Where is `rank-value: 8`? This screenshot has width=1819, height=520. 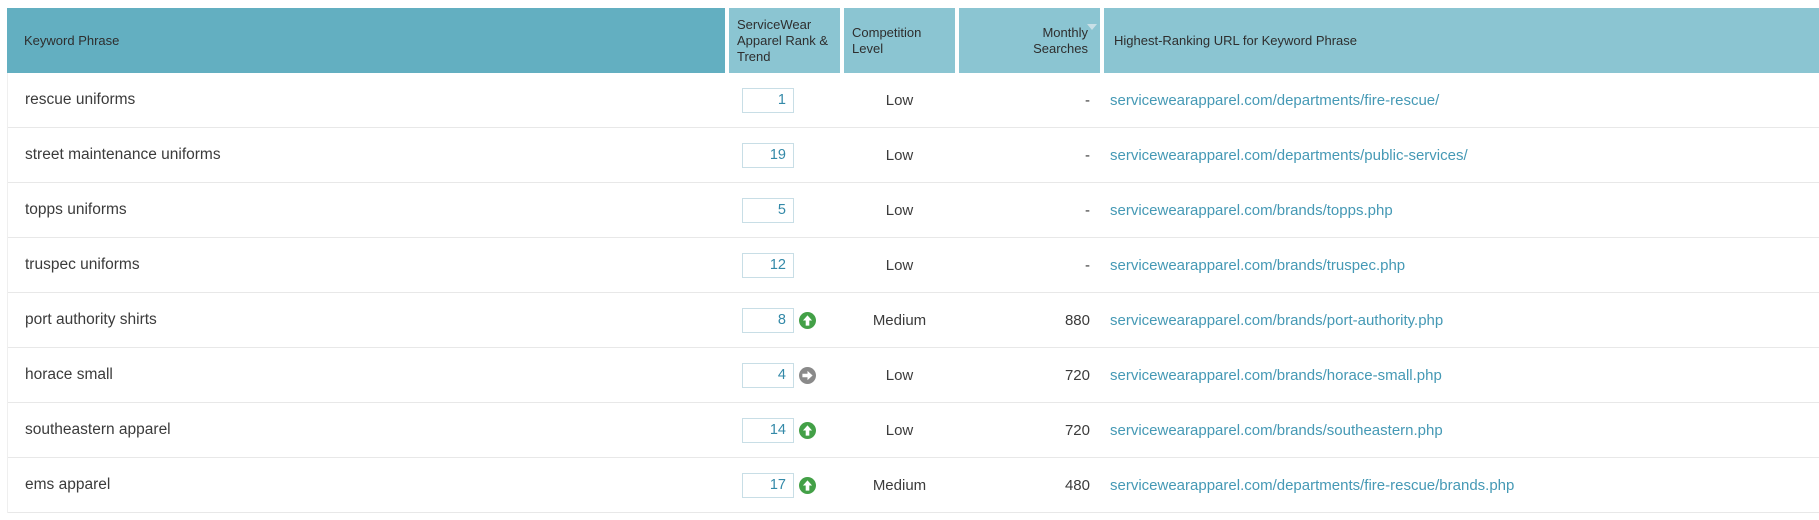
rank-value: 8 is located at coordinates (781, 320).